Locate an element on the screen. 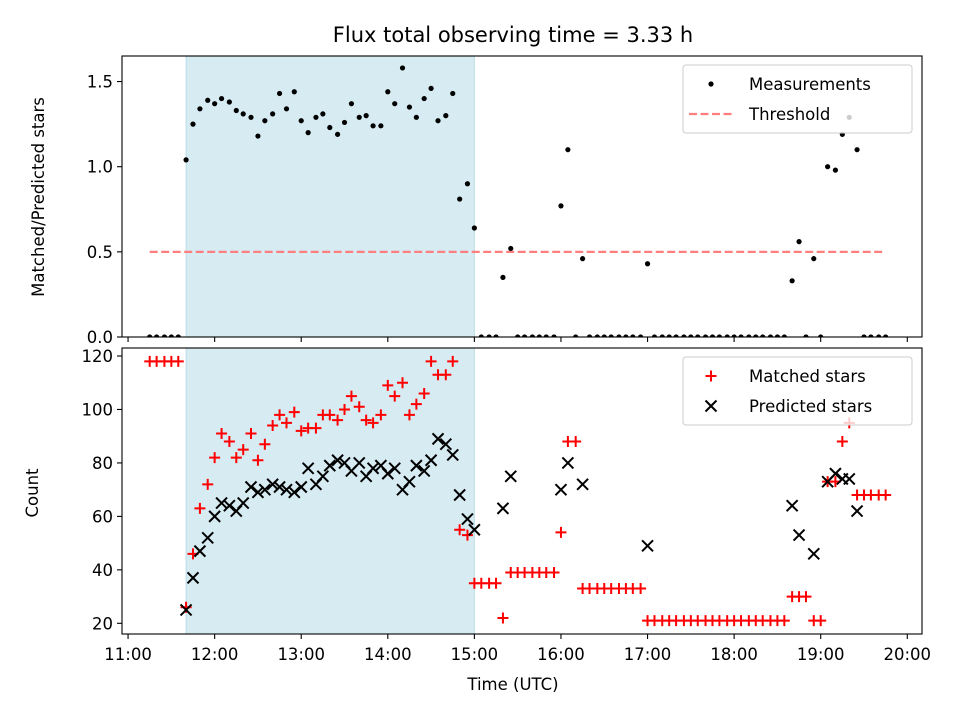  y-tick-label: 1.0 is located at coordinates (100, 167).